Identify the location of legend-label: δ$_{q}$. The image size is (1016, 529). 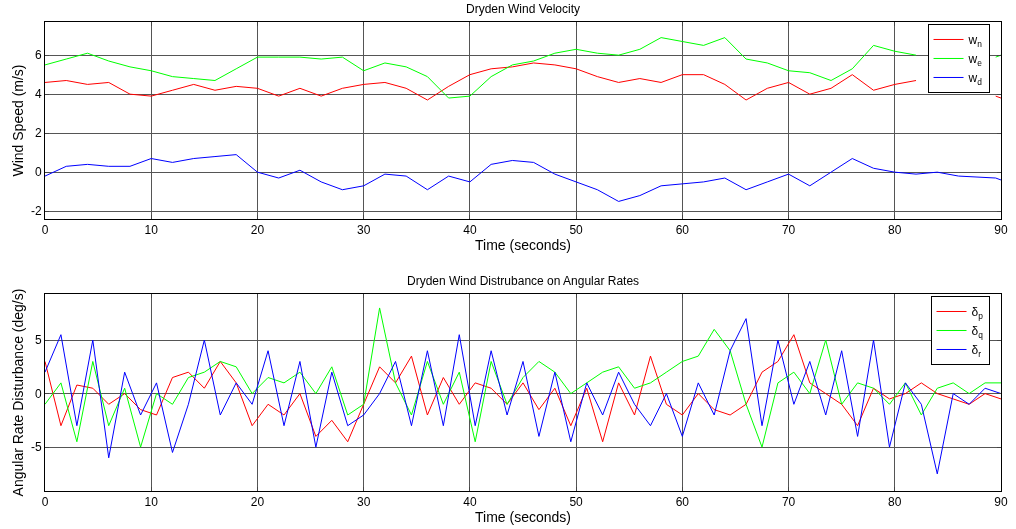
(977, 332).